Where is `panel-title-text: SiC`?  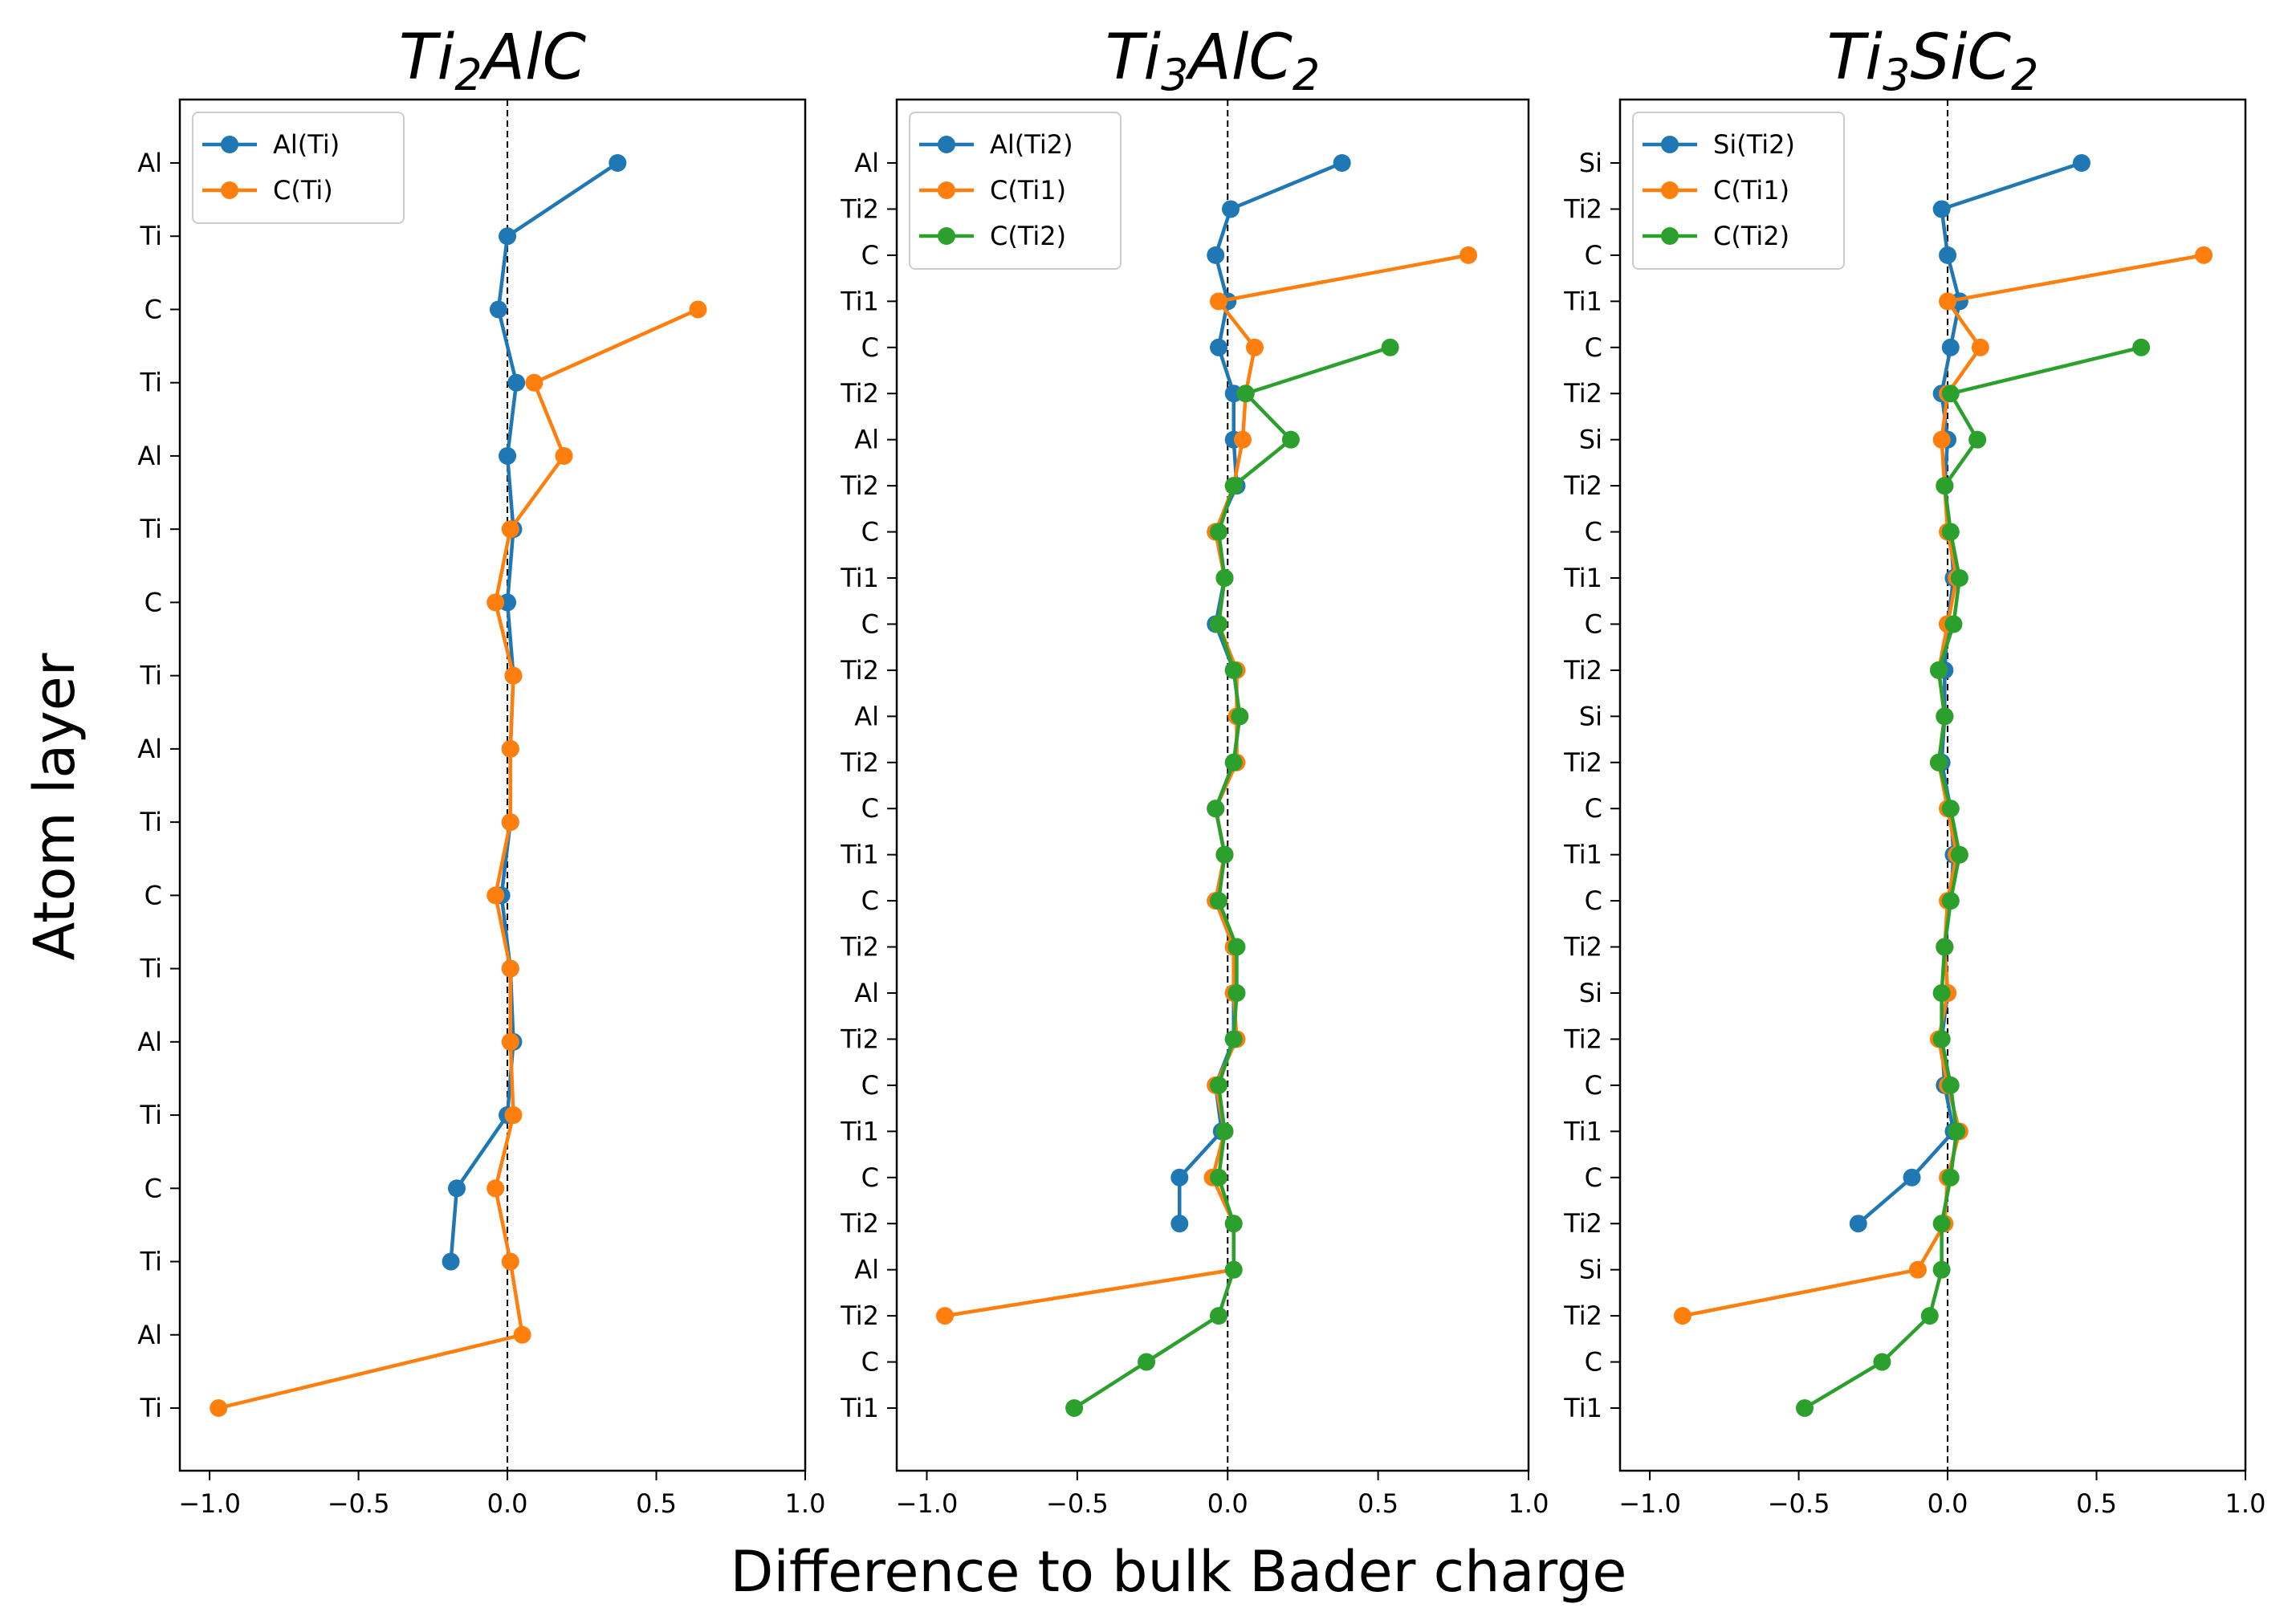
panel-title-text: SiC is located at coordinates (1960, 58).